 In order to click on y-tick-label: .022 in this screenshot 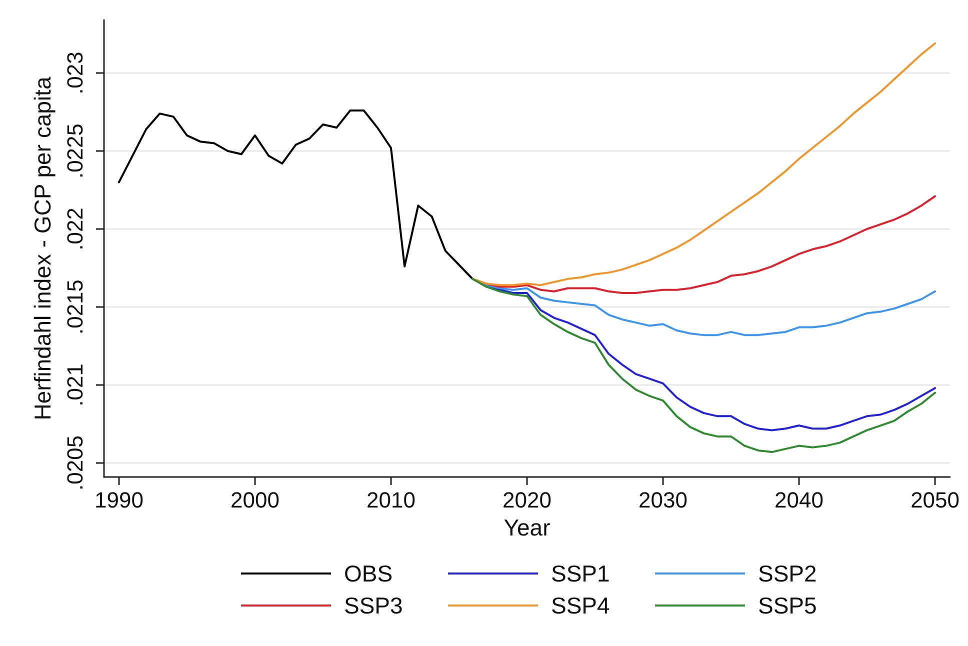, I will do `click(75, 229)`.